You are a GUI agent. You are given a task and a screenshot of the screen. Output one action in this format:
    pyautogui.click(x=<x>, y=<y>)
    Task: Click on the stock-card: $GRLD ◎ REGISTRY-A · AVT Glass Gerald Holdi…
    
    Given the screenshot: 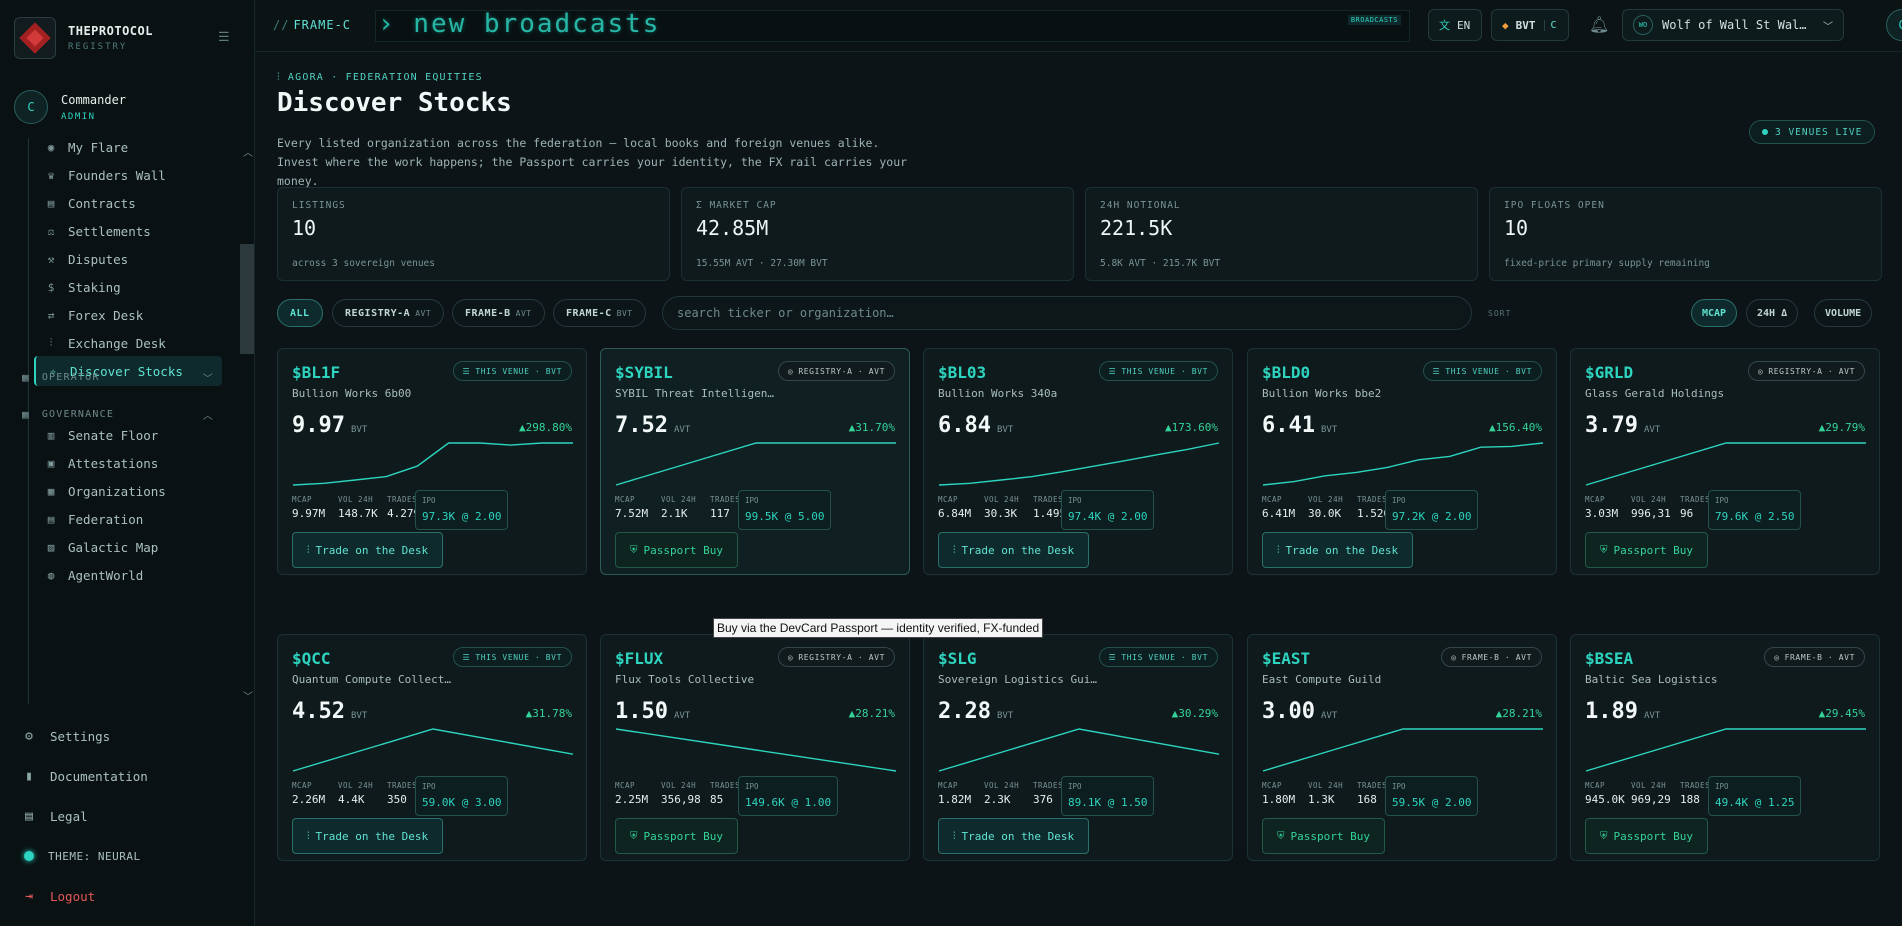 What is the action you would take?
    pyautogui.click(x=1725, y=461)
    